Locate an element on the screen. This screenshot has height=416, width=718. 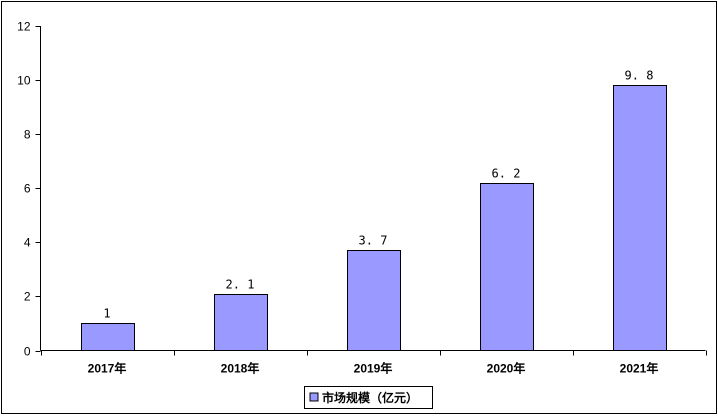
data-label: 9. 8 is located at coordinates (639, 76).